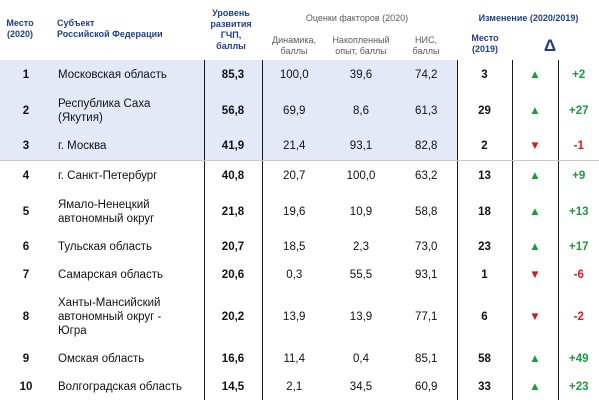 The width and height of the screenshot is (599, 402). What do you see at coordinates (426, 212) in the screenshot?
I see `nis-cell: 58,8` at bounding box center [426, 212].